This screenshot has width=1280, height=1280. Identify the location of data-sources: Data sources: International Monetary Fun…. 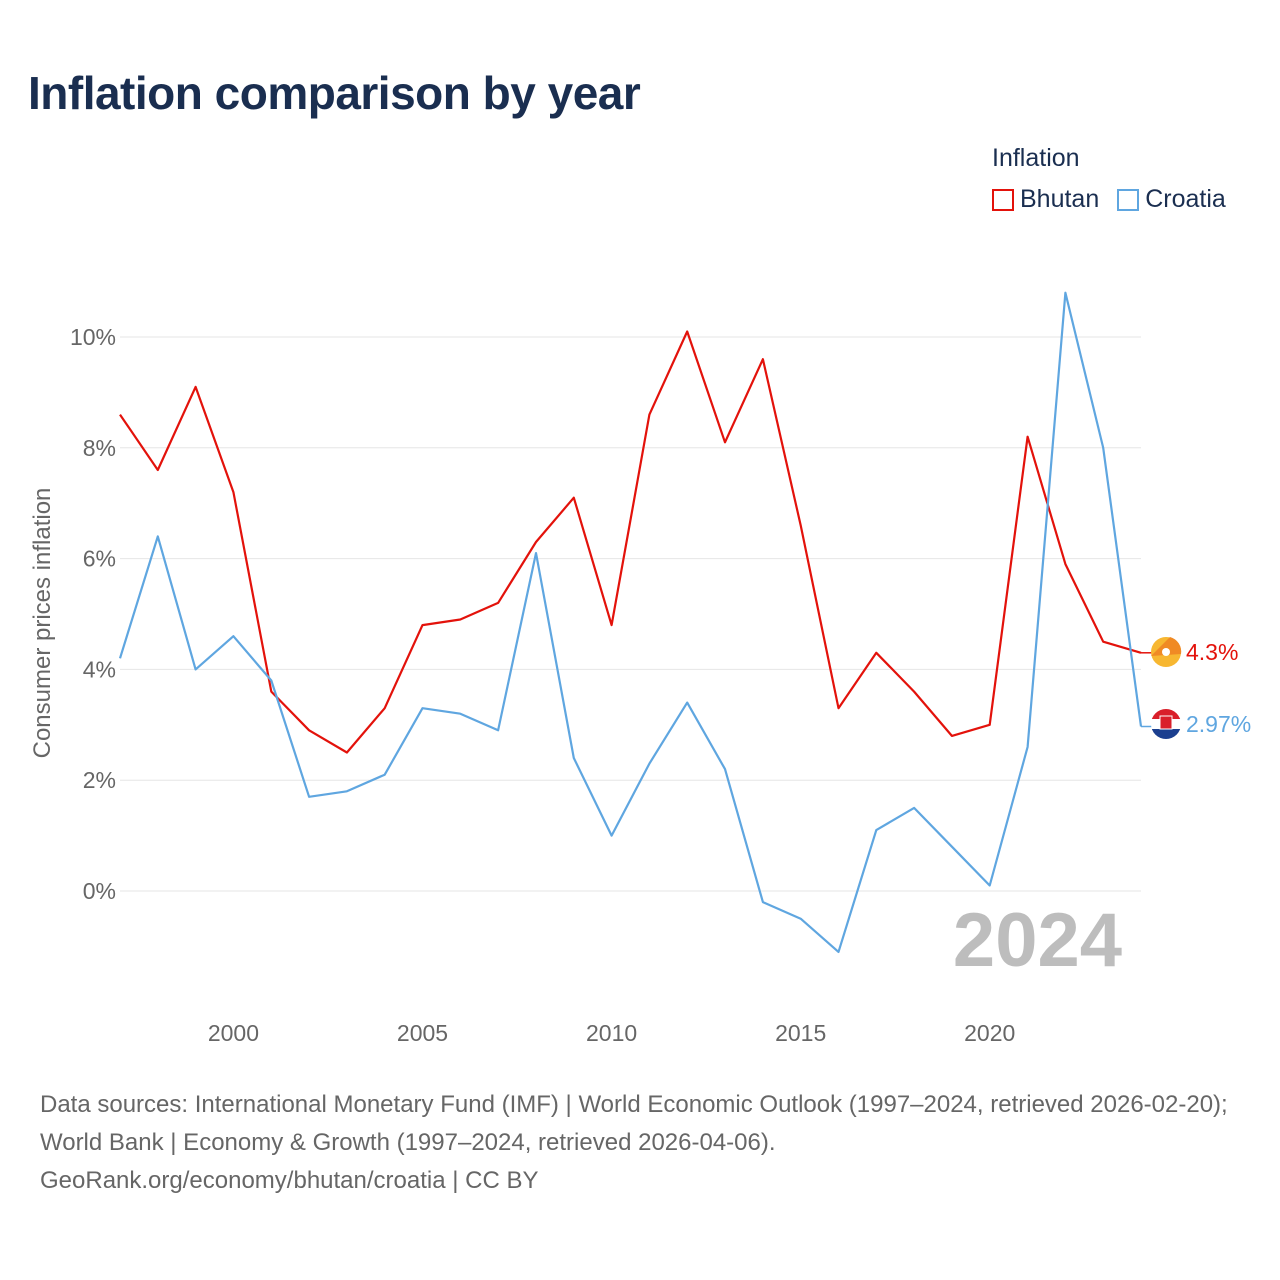
(634, 1123).